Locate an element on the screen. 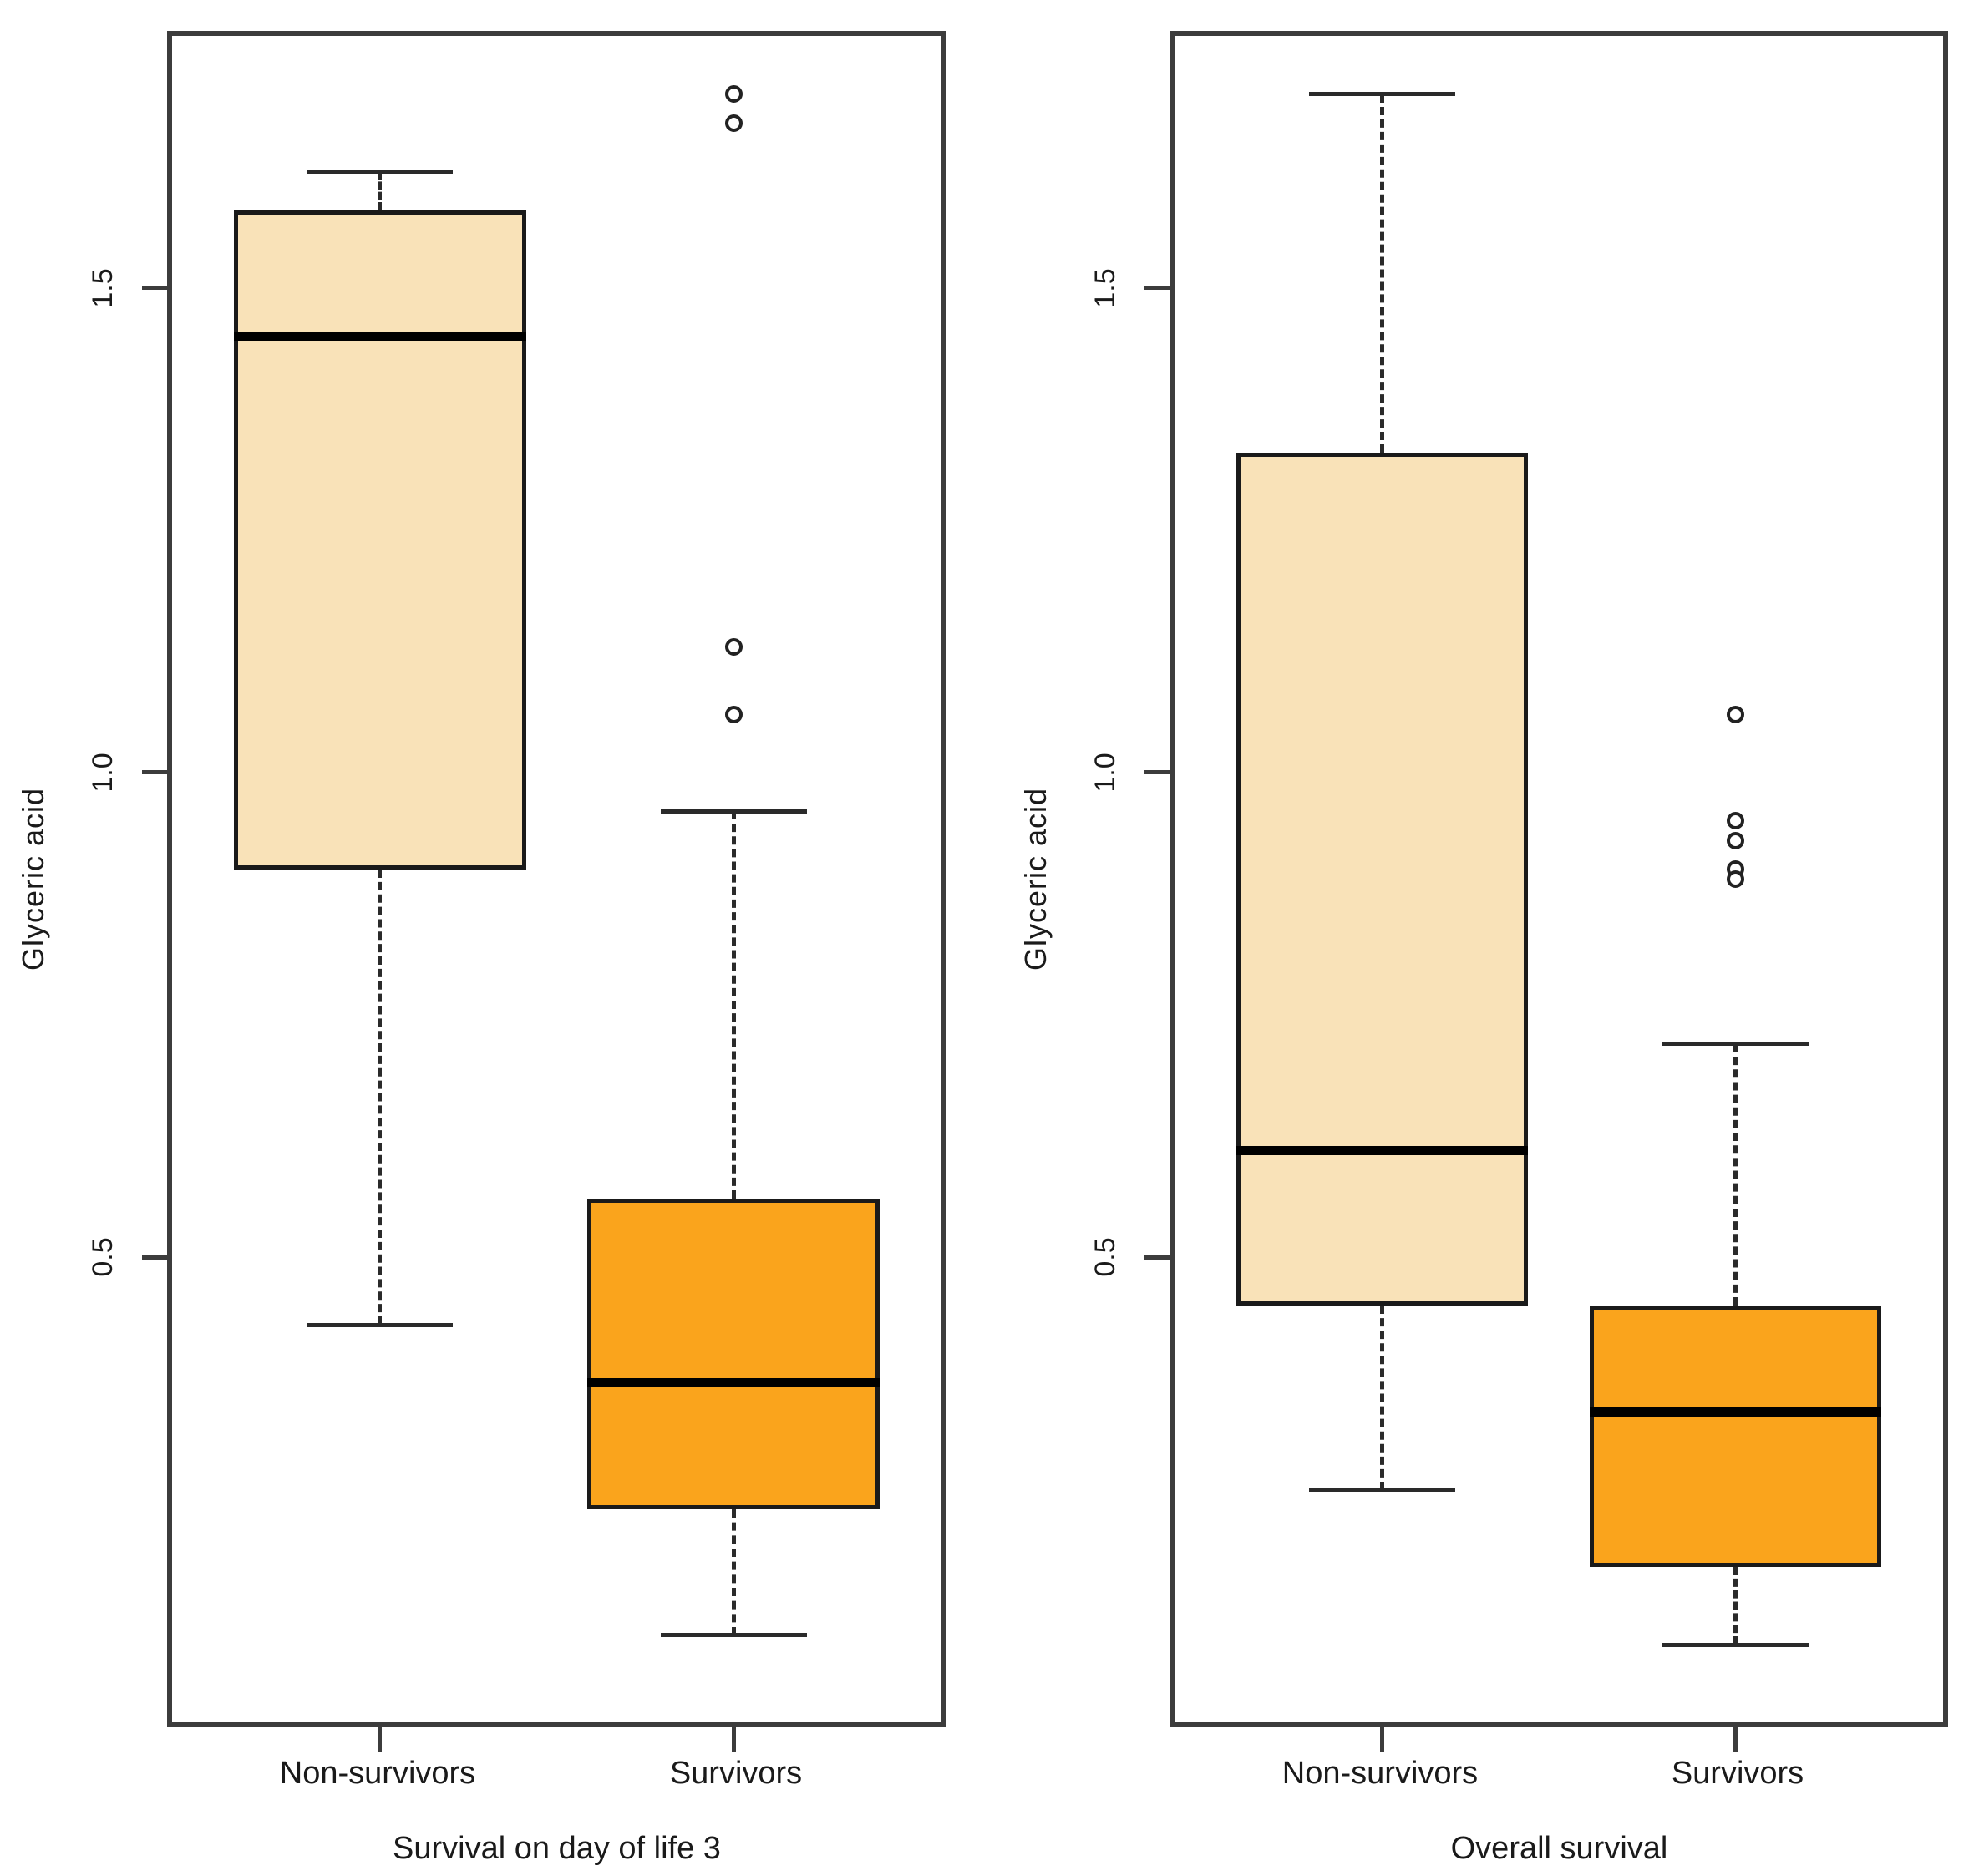  y-tick-label: 1.5 is located at coordinates (1104, 288).